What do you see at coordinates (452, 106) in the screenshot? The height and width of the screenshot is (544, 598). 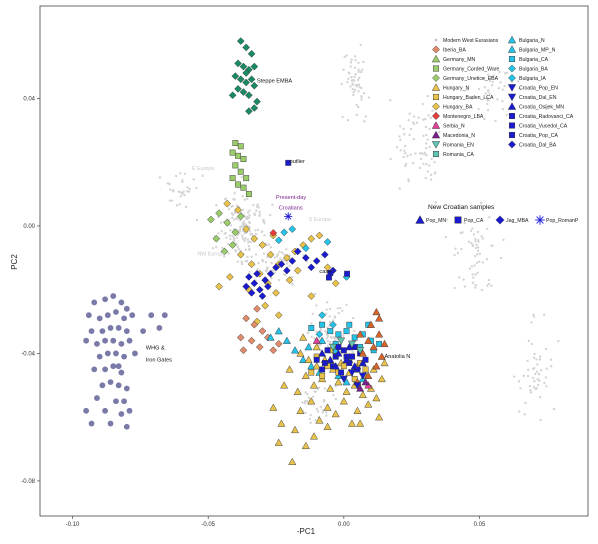 I see `legend-entry-hungary-ba: Hungary_BA` at bounding box center [452, 106].